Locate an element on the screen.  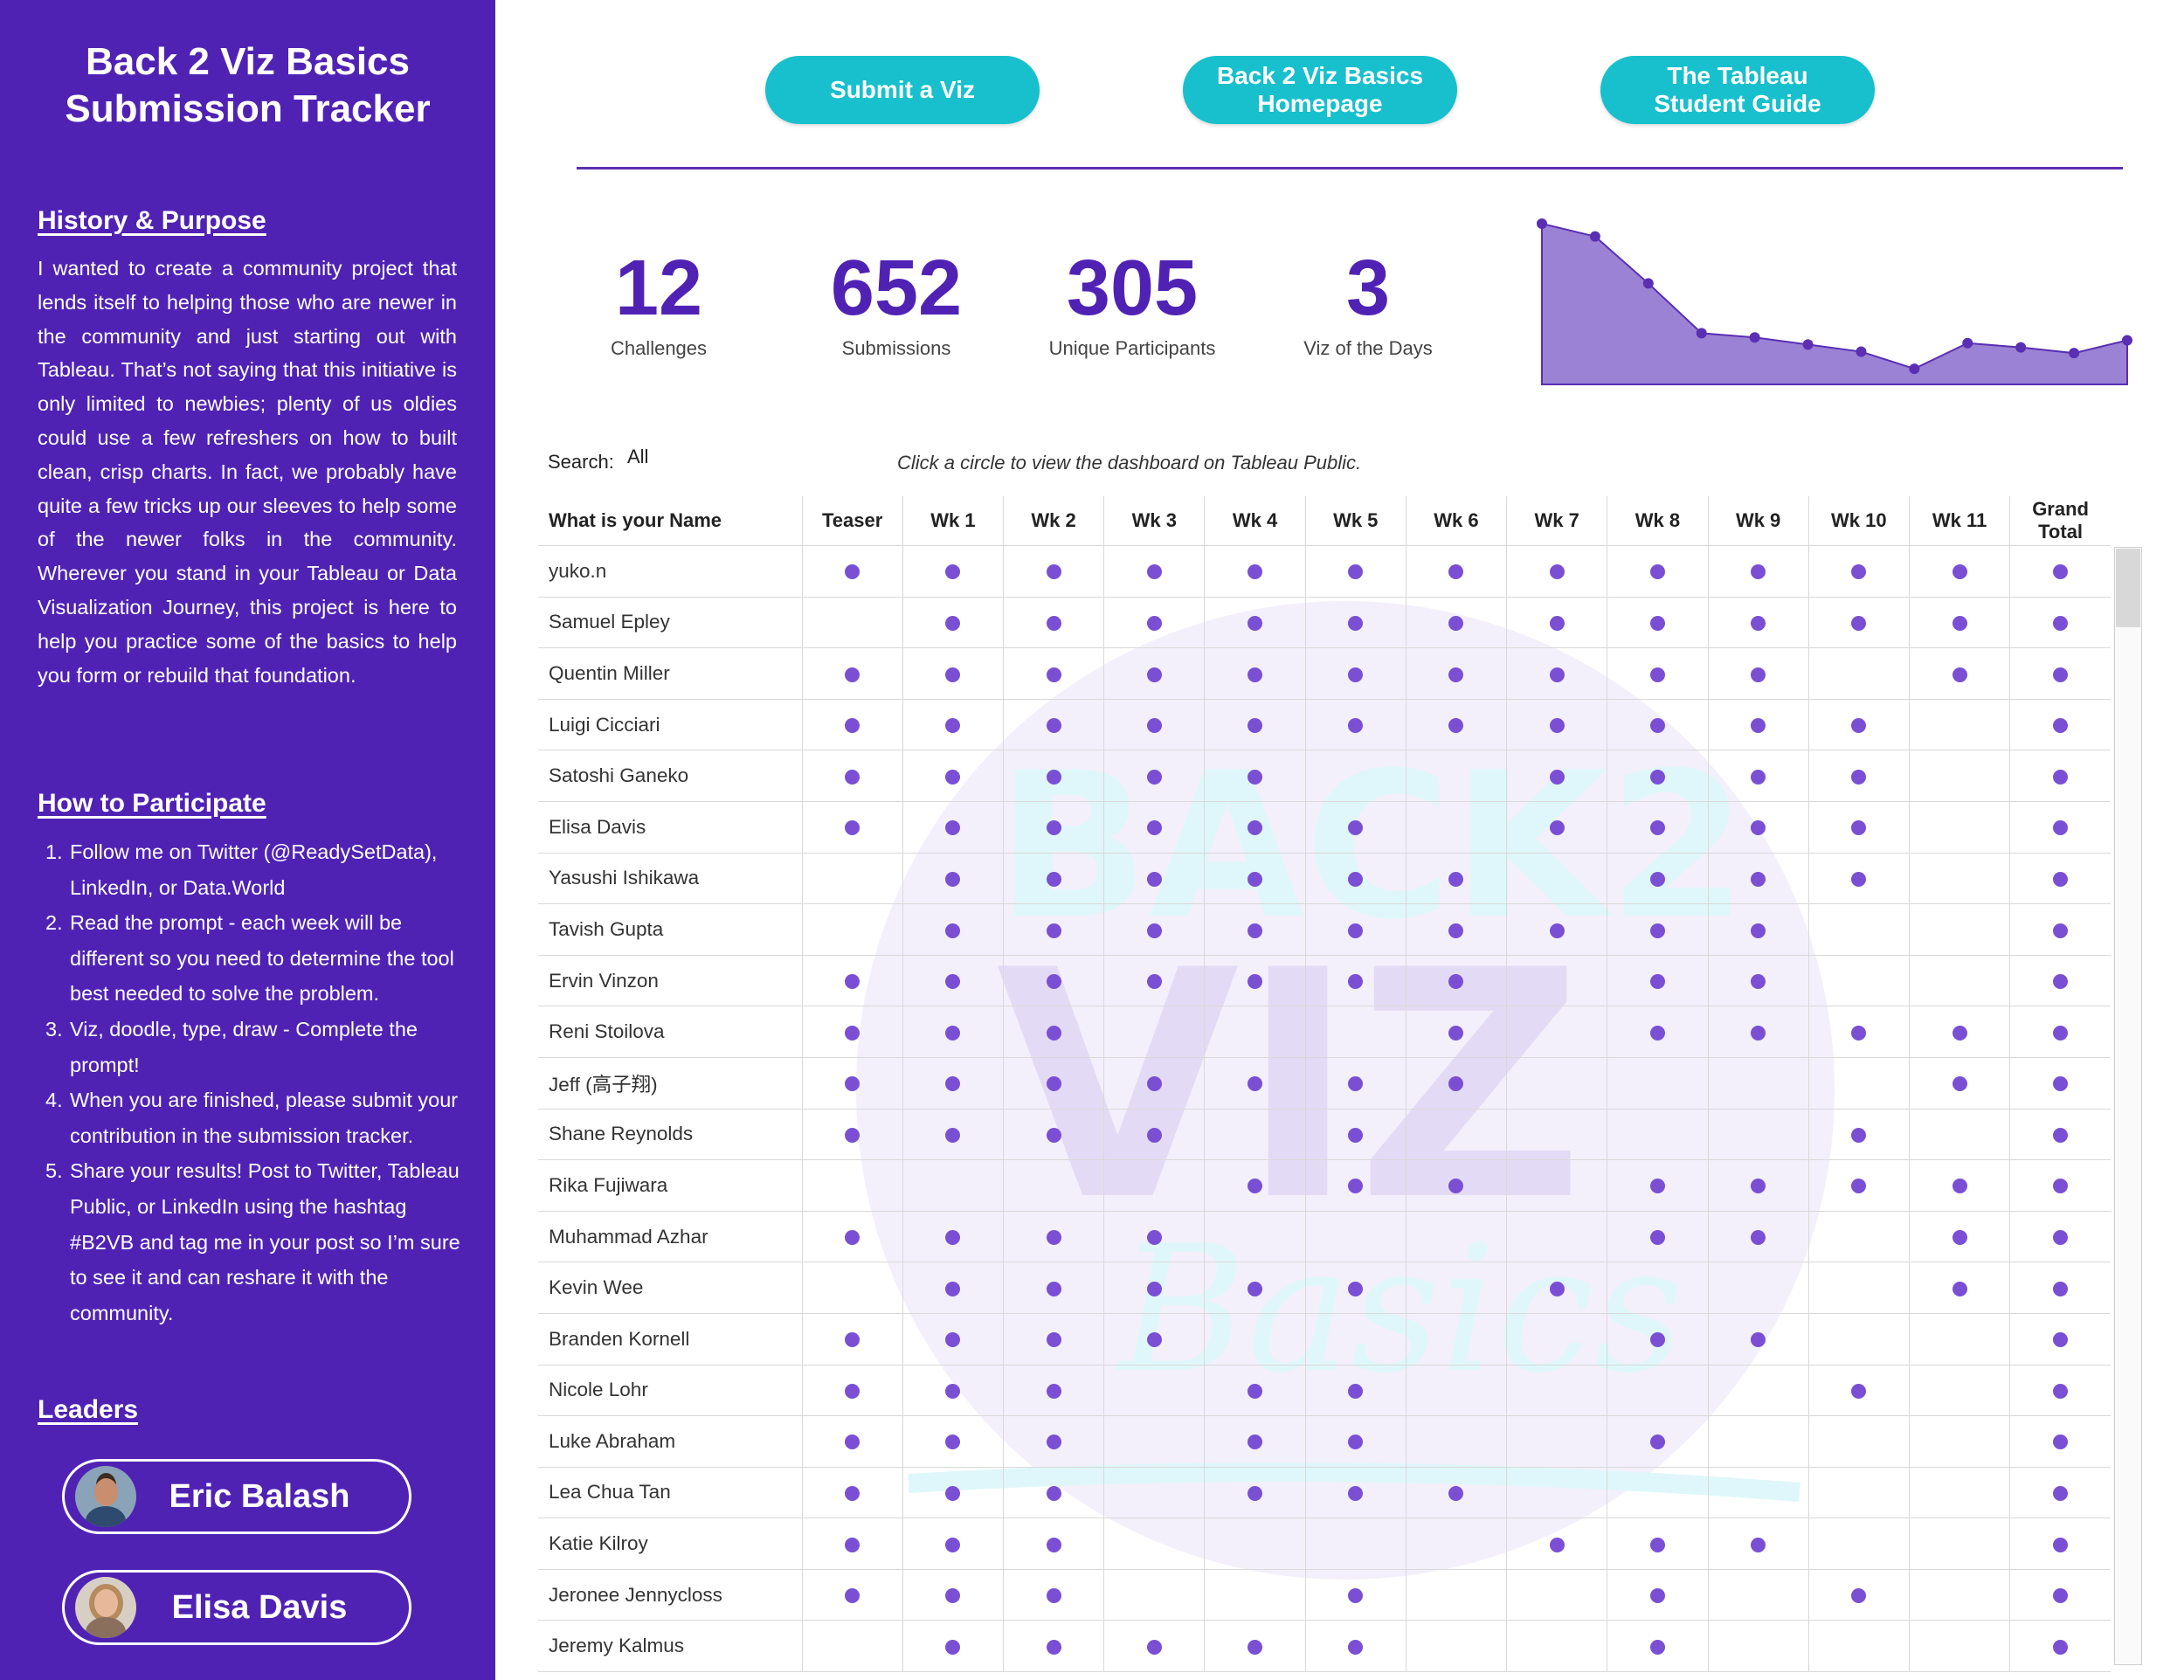
submit-viz-button: Submit a Viz is located at coordinates (902, 90).